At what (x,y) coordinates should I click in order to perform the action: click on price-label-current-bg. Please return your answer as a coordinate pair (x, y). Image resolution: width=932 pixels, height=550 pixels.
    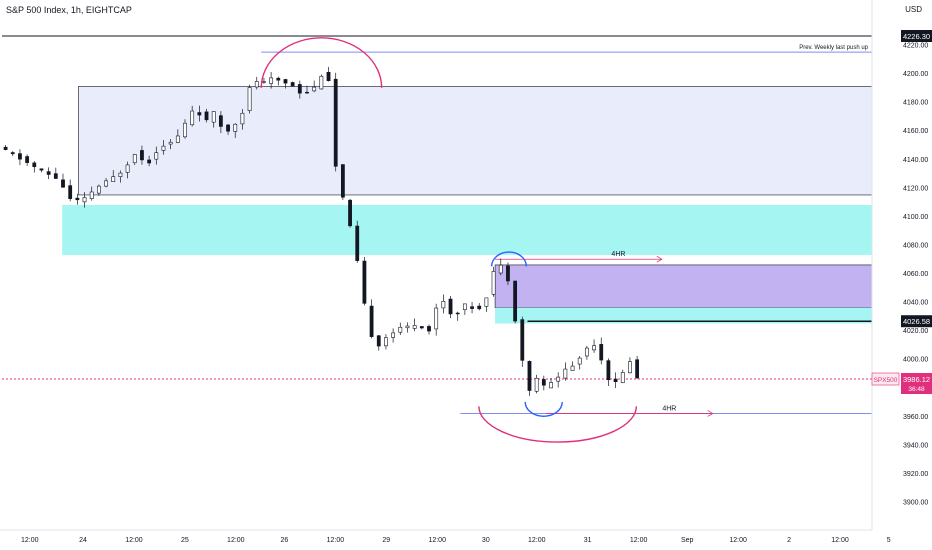
    Looking at the image, I should click on (916, 384).